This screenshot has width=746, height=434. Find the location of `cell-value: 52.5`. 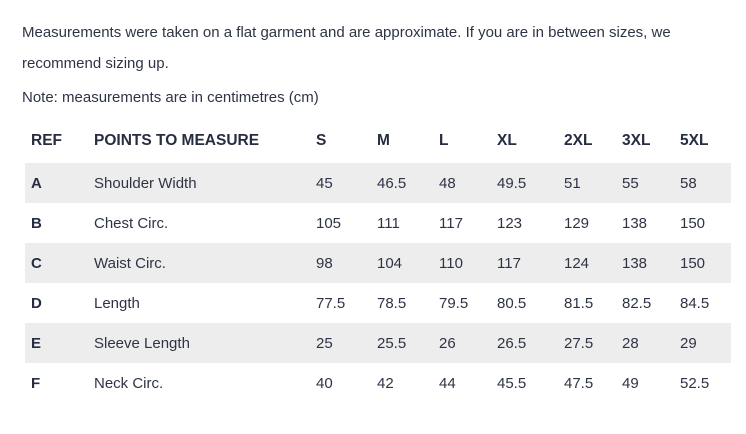

cell-value: 52.5 is located at coordinates (695, 383).